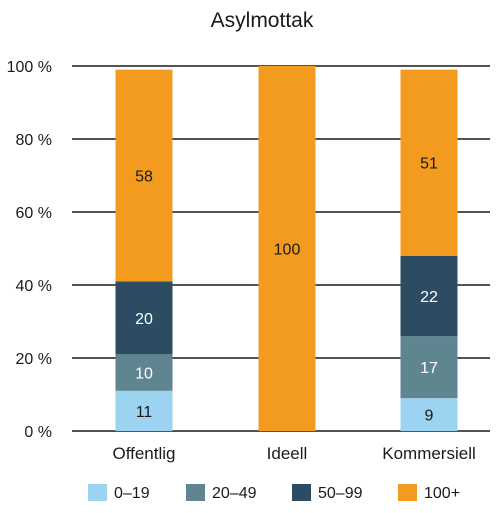  Describe the element at coordinates (143, 453) in the screenshot. I see `x-tick-label: Offentlig` at that location.